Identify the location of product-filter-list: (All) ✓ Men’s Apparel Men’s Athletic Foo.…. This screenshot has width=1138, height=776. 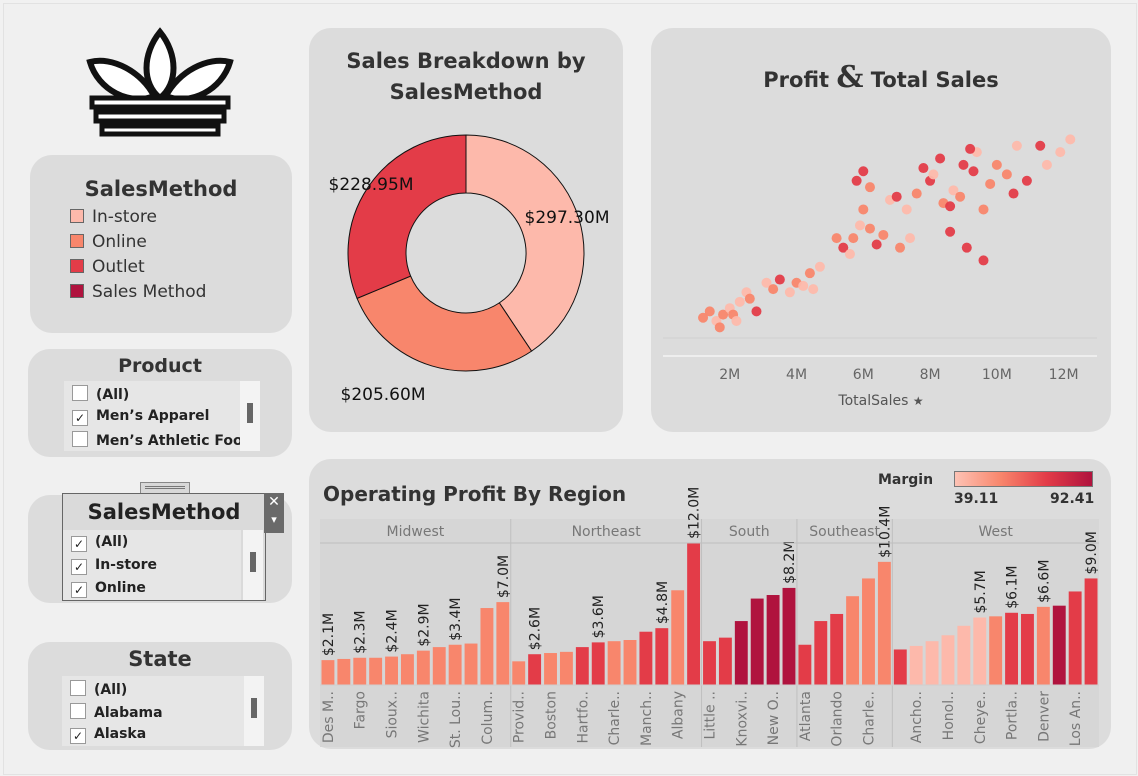
(162, 416).